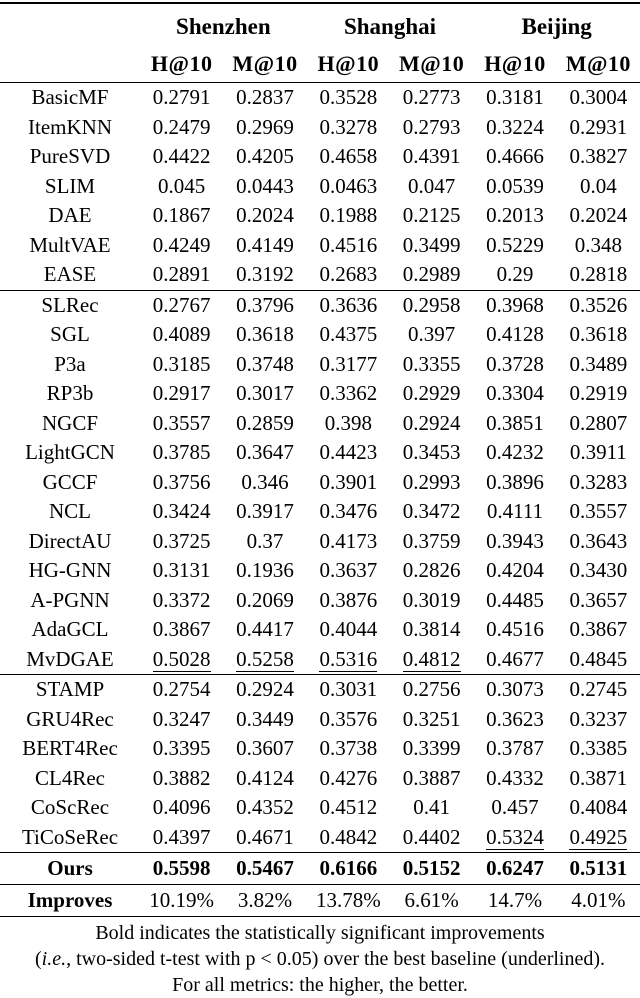 This screenshot has height=998, width=640. I want to click on value-cell: 0.4925, so click(598, 837).